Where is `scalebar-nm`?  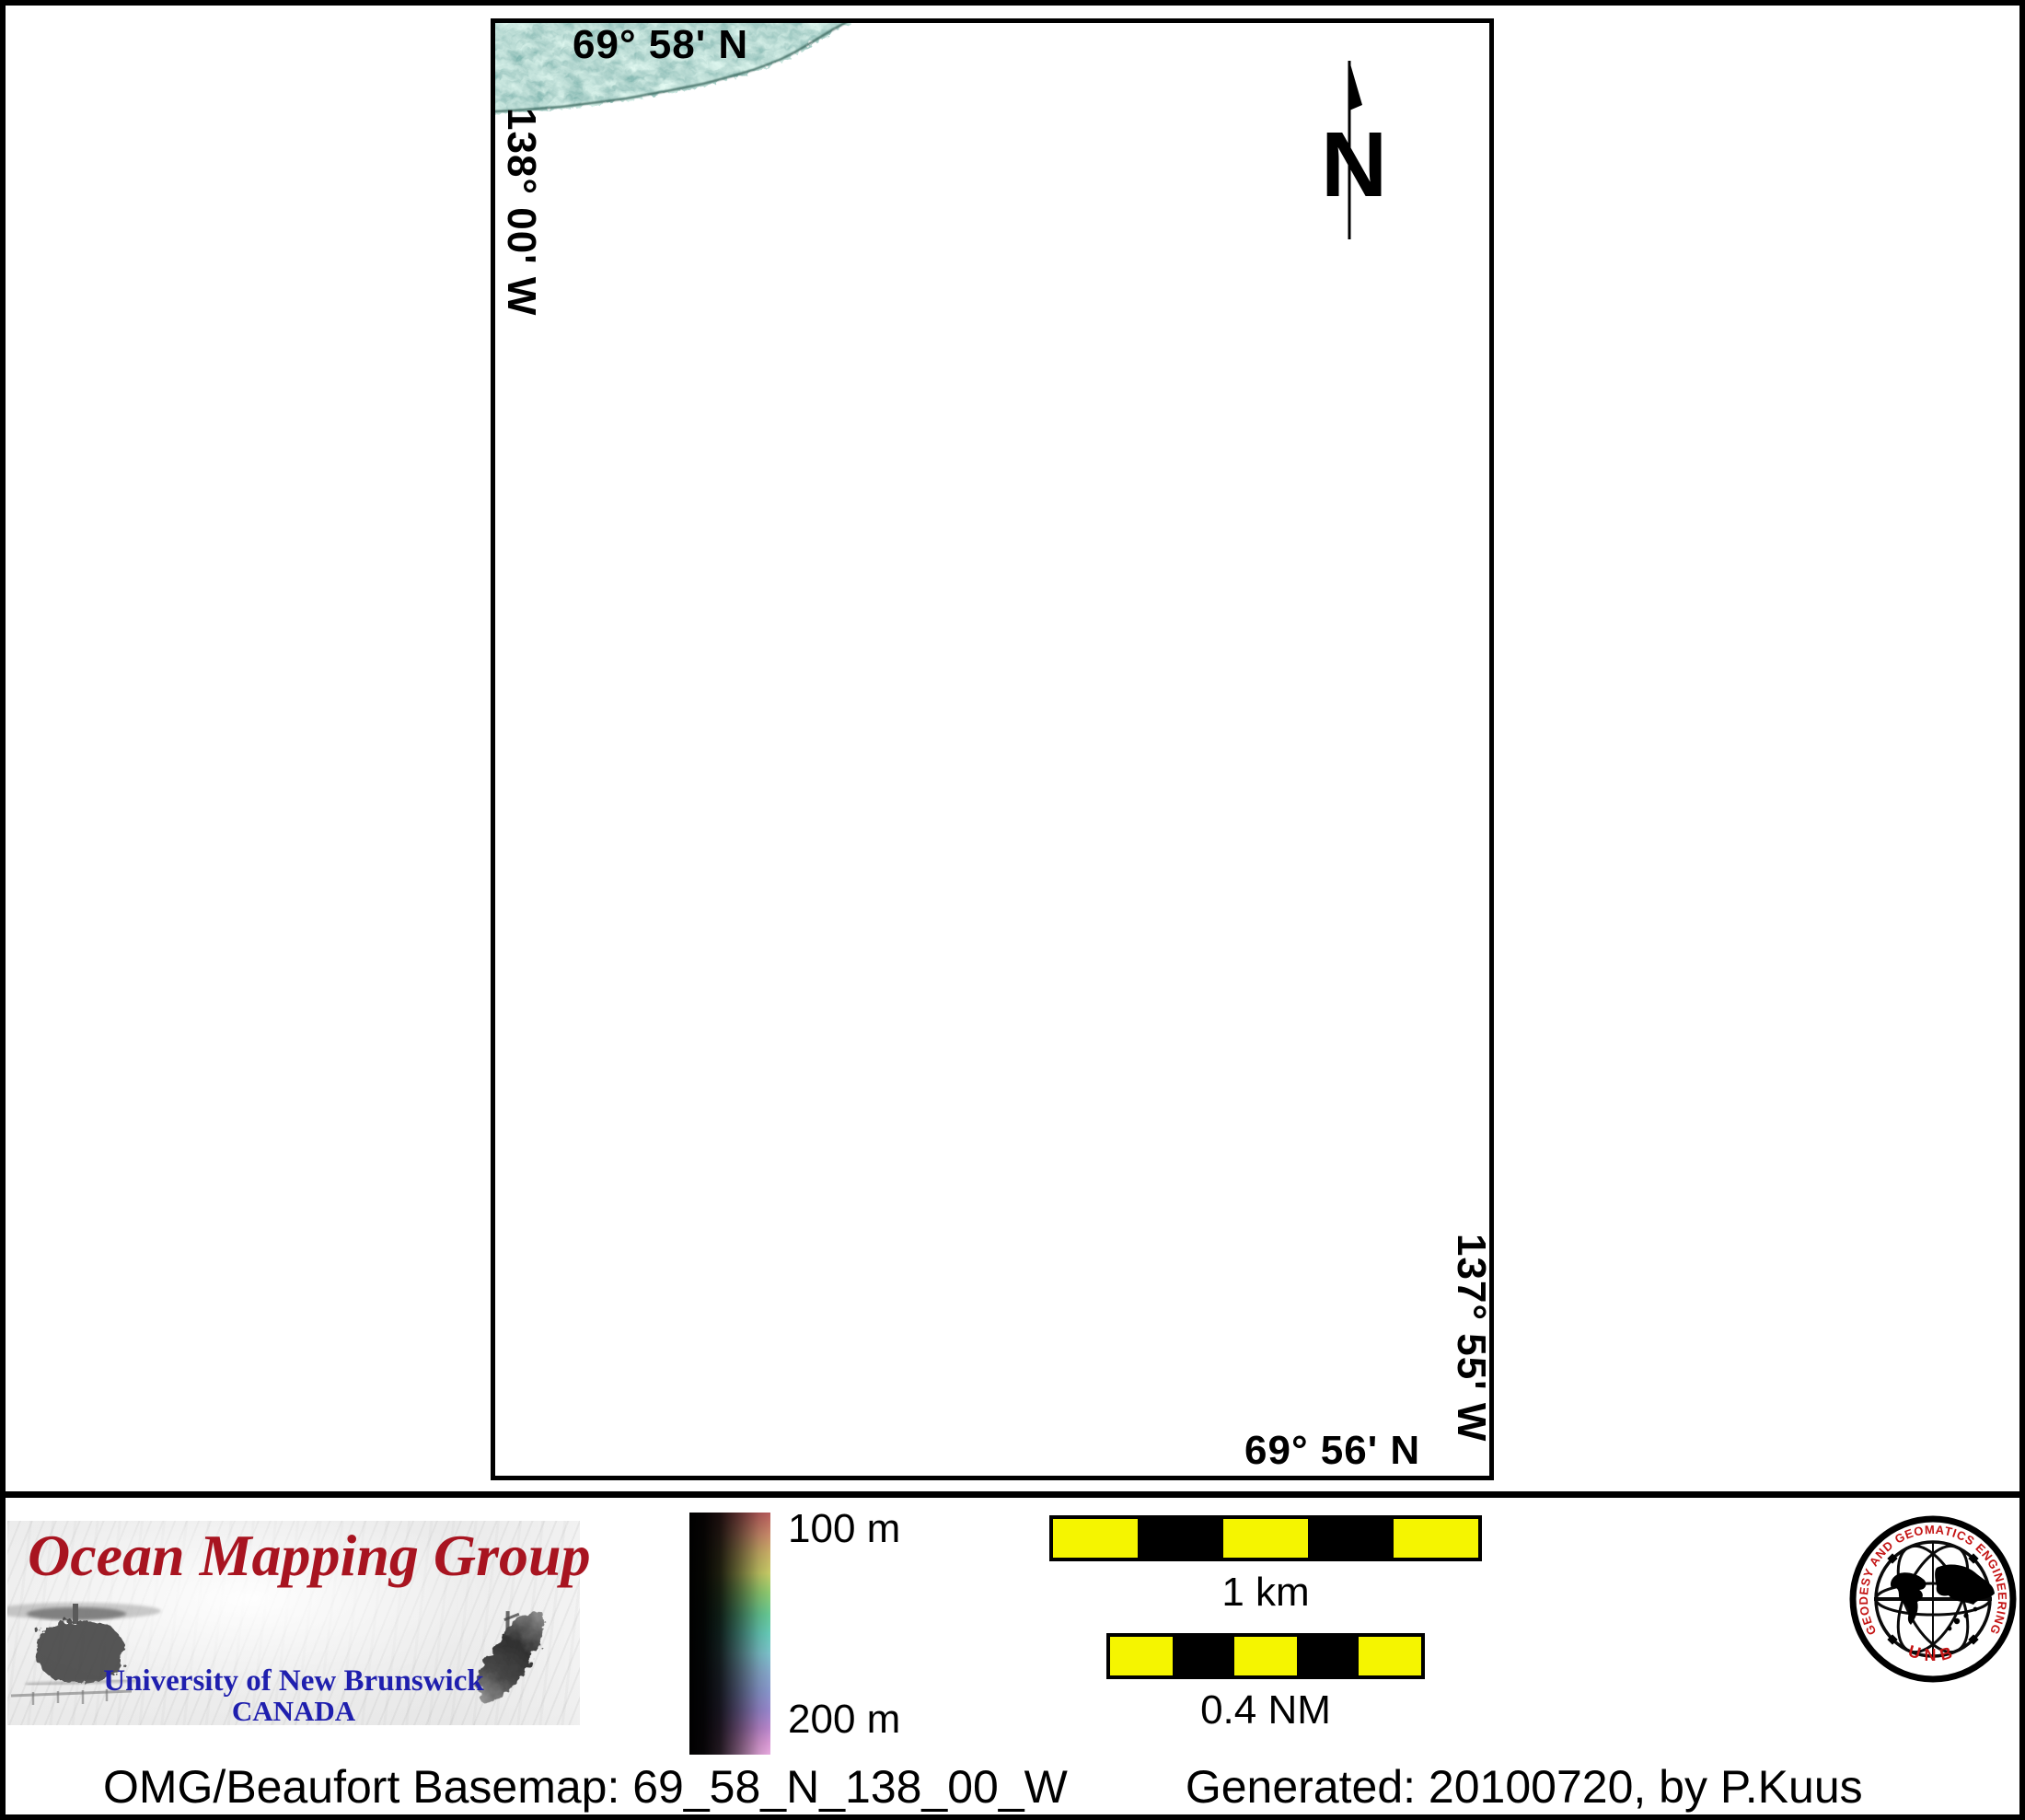
scalebar-nm is located at coordinates (1265, 1656).